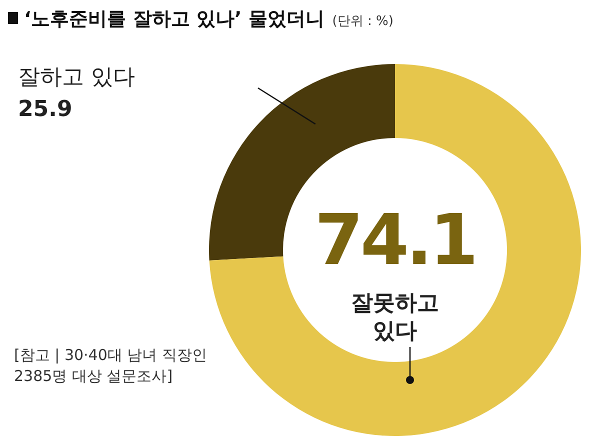 The width and height of the screenshot is (600, 438). Describe the element at coordinates (363, 21) in the screenshot. I see `chart-subtitle: (단위 : %)` at that location.